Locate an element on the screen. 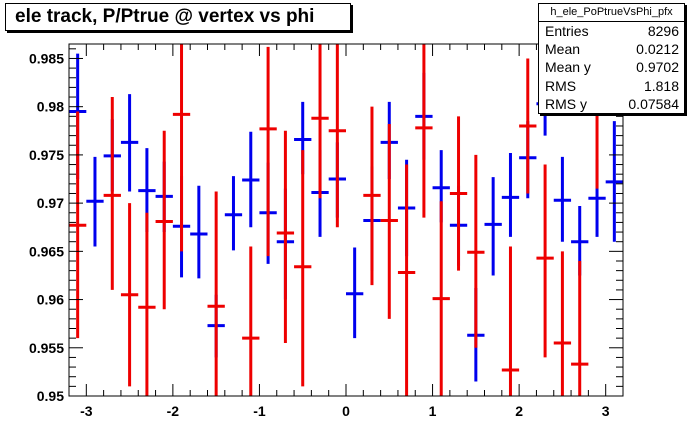  stats-label: RMS is located at coordinates (561, 85).